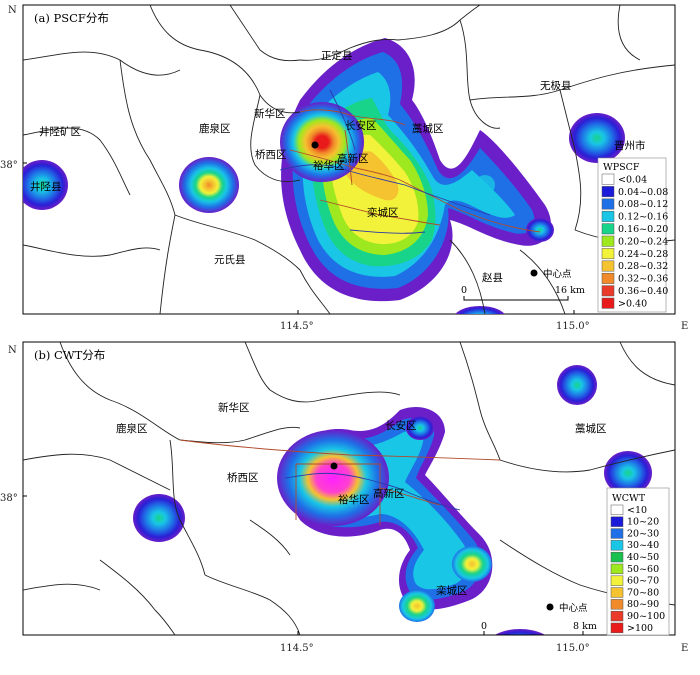  Describe the element at coordinates (573, 326) in the screenshot. I see `panel-a-lon-right-label: 115.0°` at that location.